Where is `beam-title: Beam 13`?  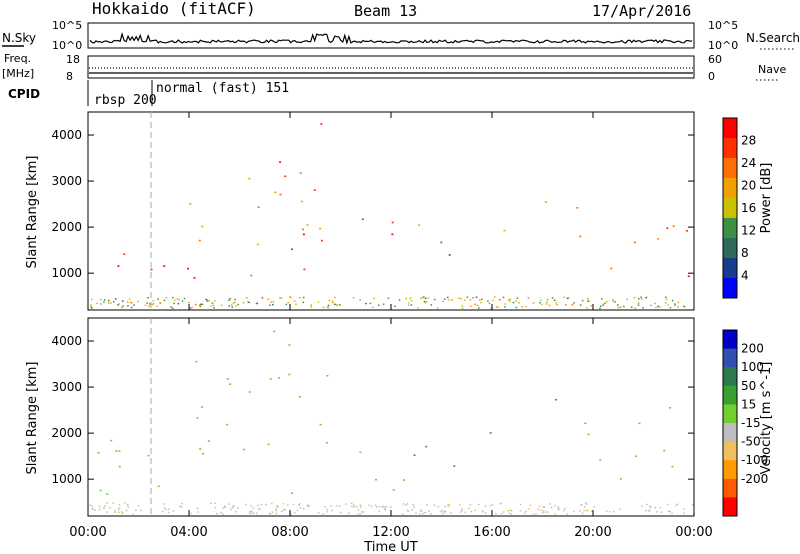
beam-title: Beam 13 is located at coordinates (385, 11).